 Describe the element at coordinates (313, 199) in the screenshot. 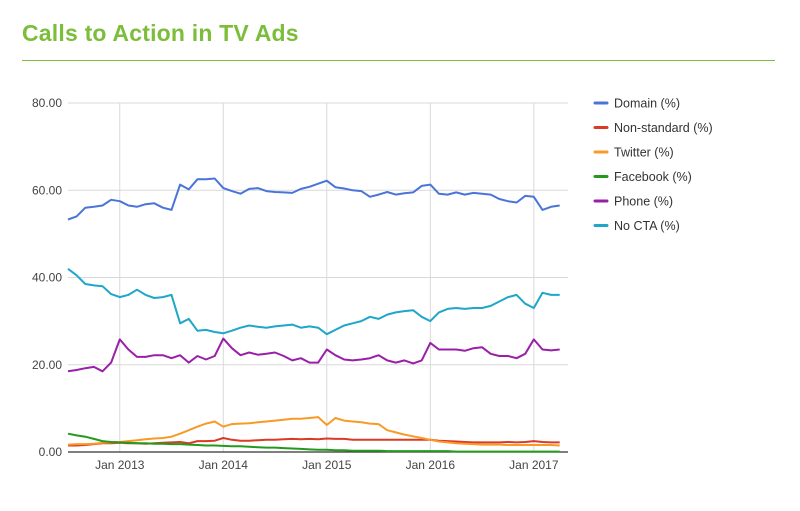

I see `series-line-domain` at that location.